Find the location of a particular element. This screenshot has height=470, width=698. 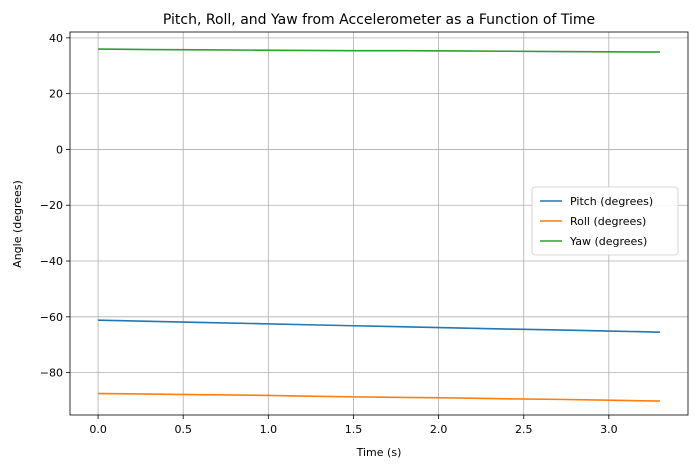

legend-box is located at coordinates (605, 221).